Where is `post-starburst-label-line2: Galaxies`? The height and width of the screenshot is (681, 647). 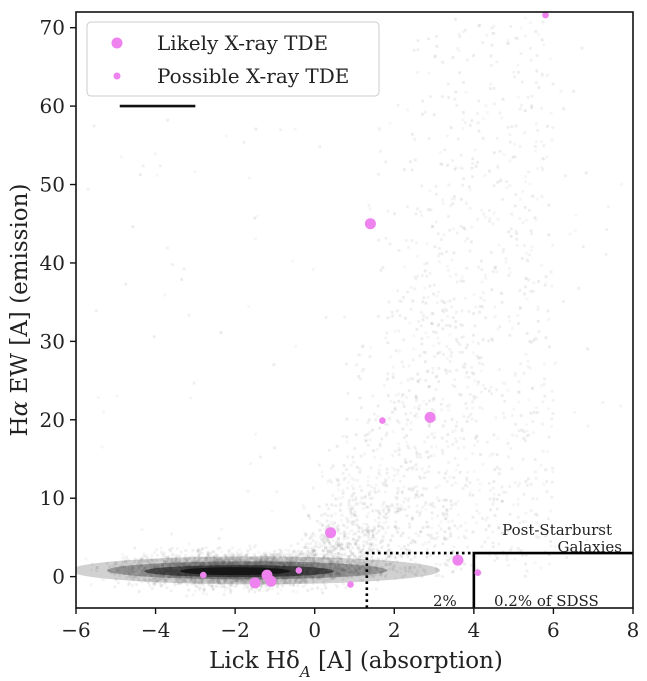 post-starburst-label-line2: Galaxies is located at coordinates (590, 547).